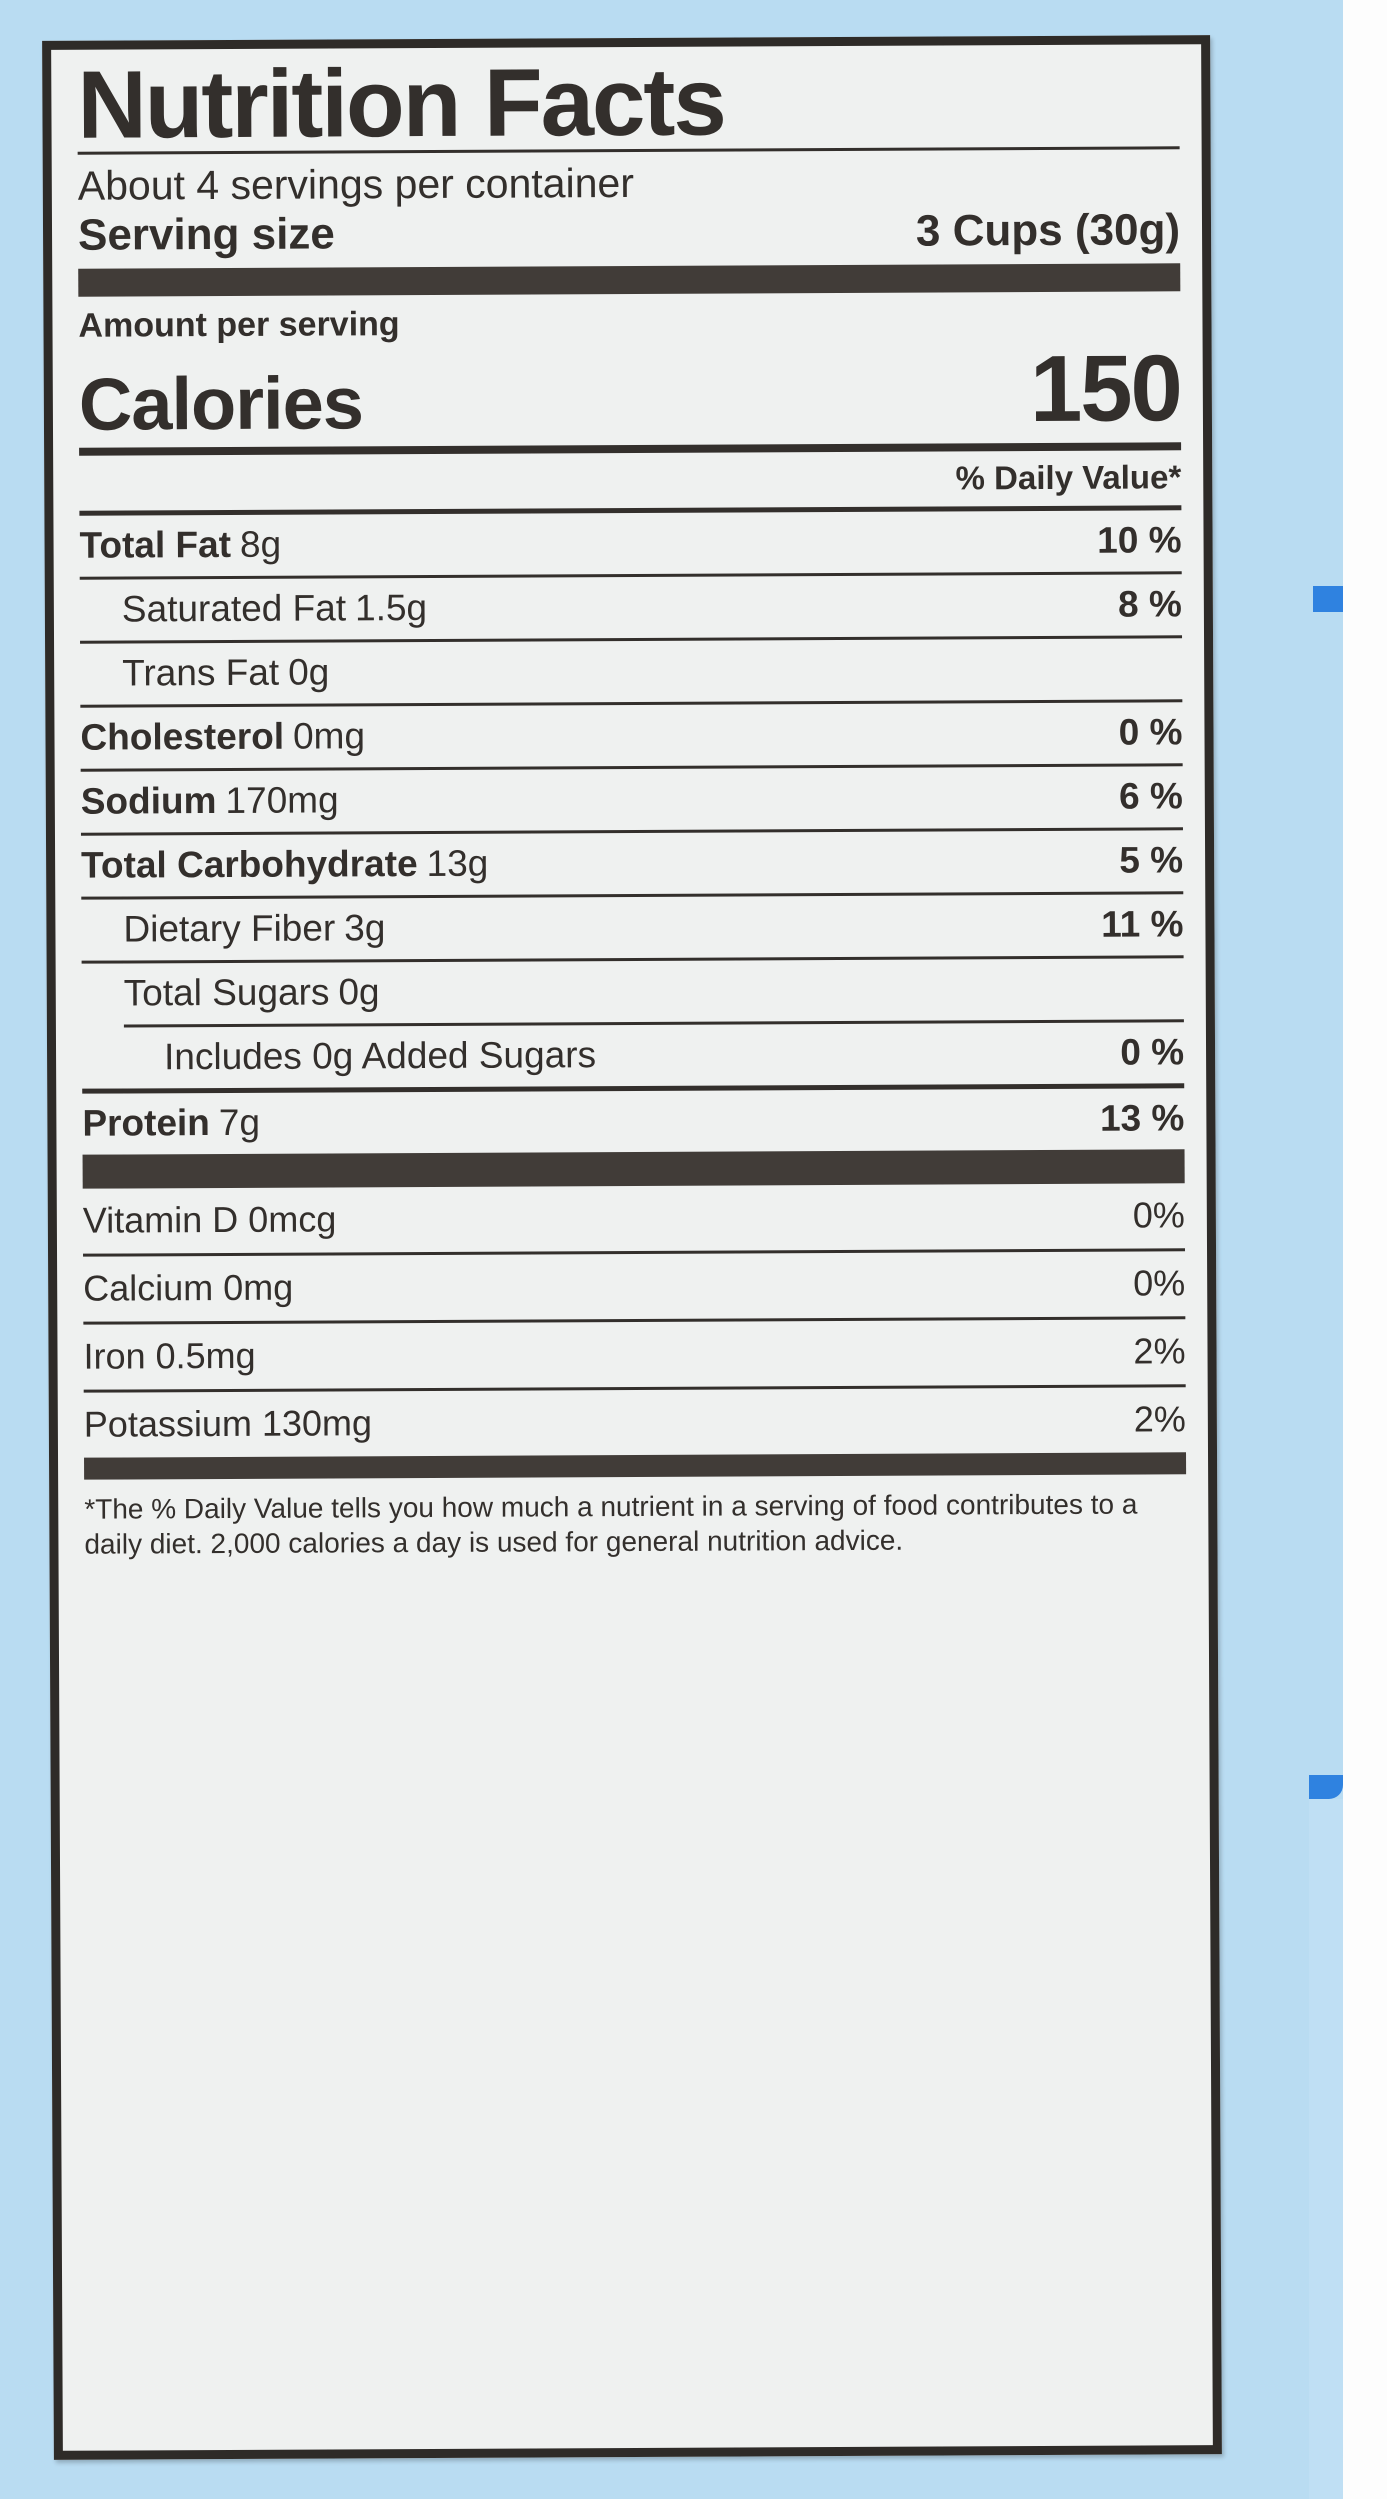  I want to click on vitamin-row-vitamin-d: Vitamin D 0mcg 0%, so click(634, 1218).